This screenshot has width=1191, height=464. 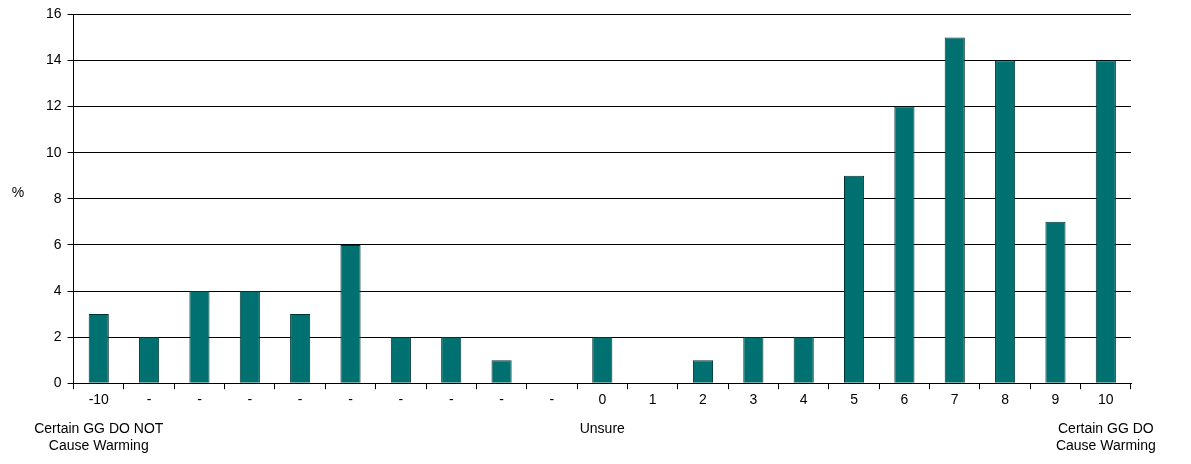 What do you see at coordinates (854, 399) in the screenshot?
I see `x-tick-label: 5` at bounding box center [854, 399].